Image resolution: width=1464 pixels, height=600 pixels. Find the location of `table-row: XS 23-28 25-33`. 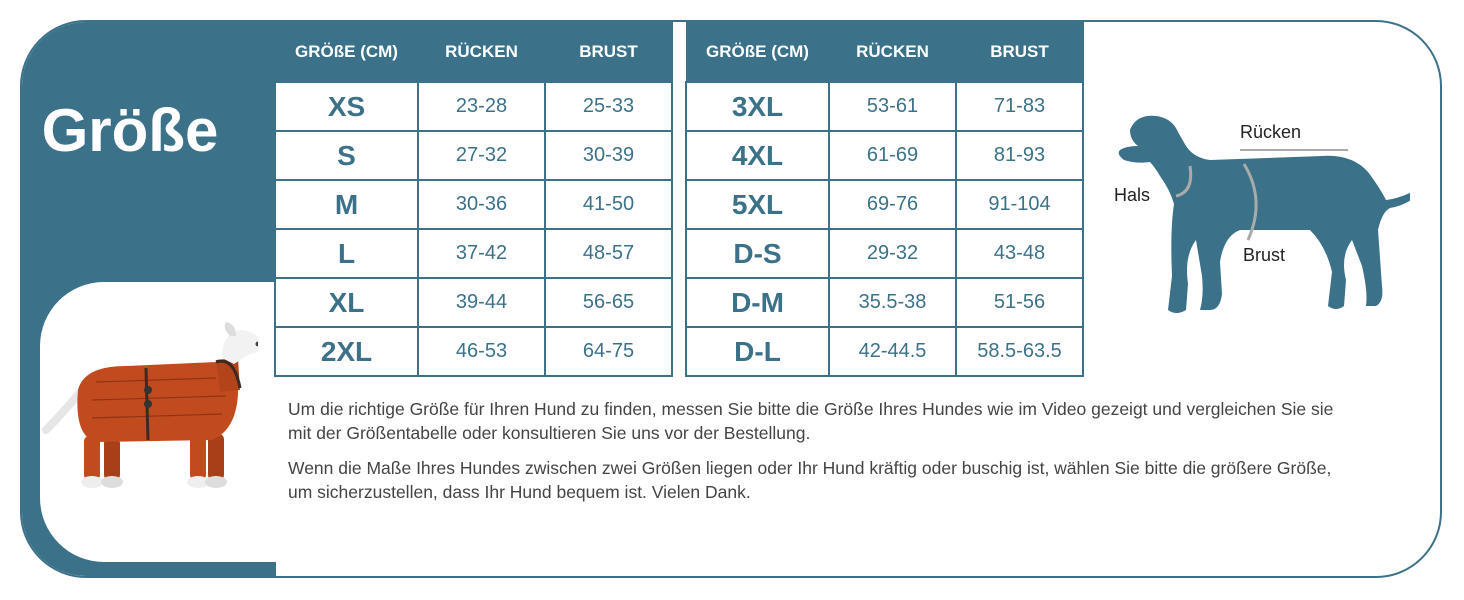

table-row: XS 23-28 25-33 is located at coordinates (473, 106).